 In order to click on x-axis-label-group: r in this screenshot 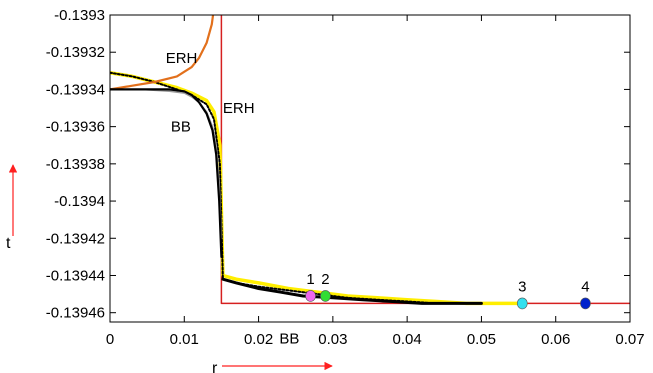, I will do `click(272, 366)`.